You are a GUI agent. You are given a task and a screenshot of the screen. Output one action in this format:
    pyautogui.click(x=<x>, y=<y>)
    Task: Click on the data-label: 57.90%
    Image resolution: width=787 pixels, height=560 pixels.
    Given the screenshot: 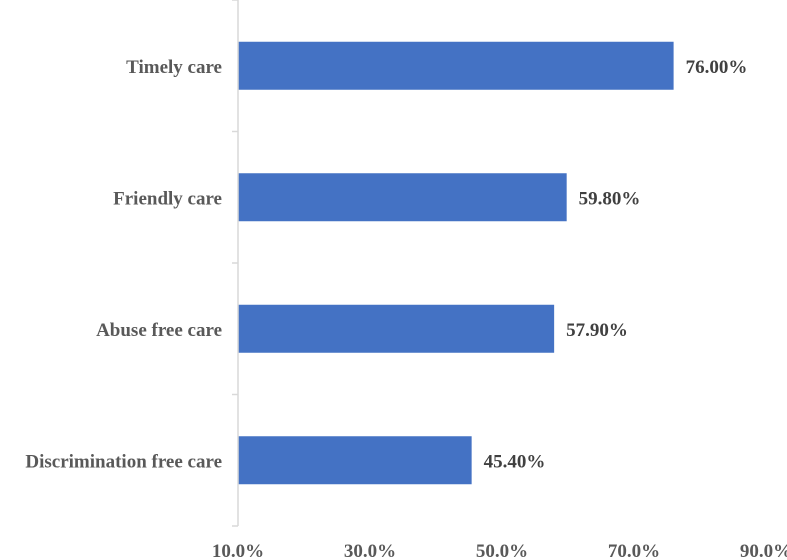 What is the action you would take?
    pyautogui.click(x=597, y=330)
    